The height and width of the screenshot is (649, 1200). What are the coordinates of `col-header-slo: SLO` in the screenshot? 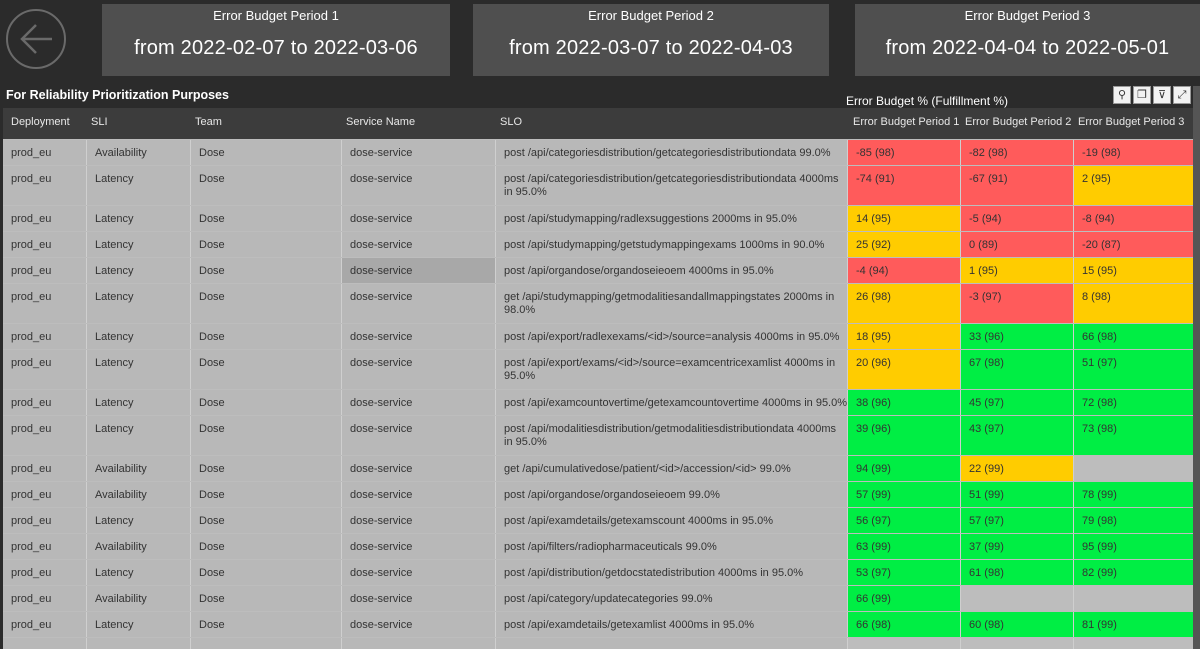 It's located at (511, 122).